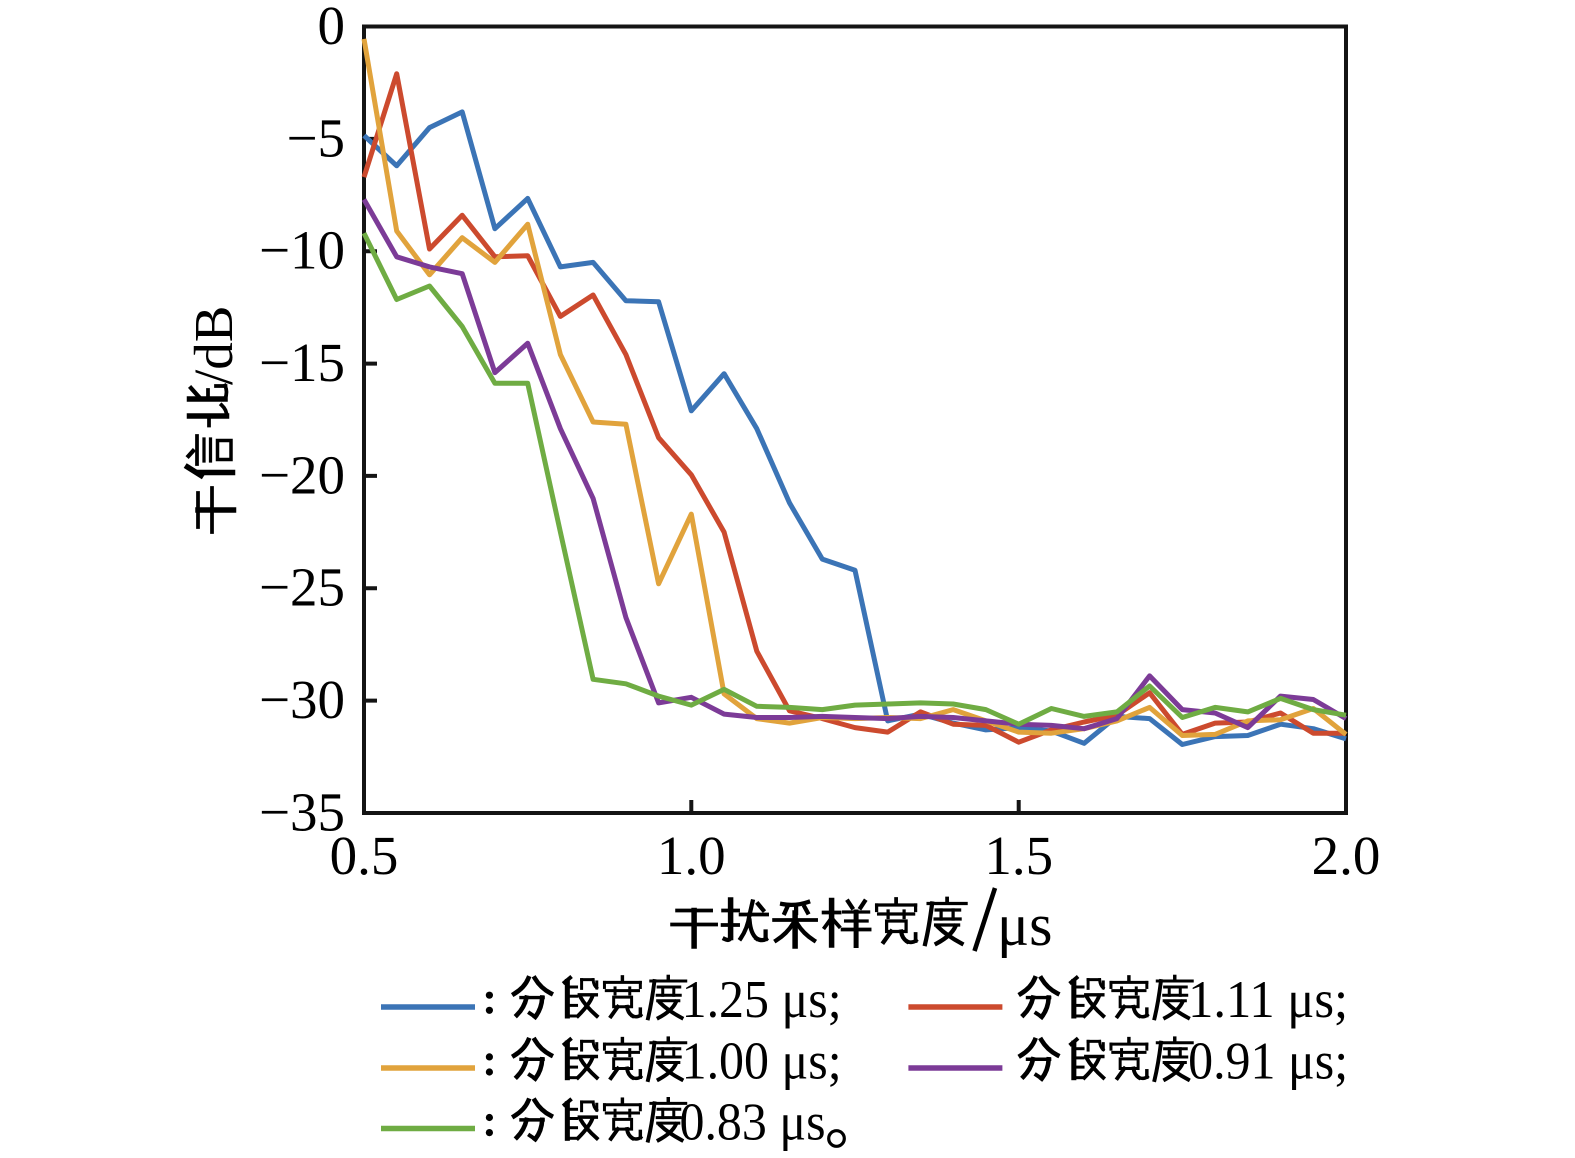 This screenshot has height=1158, width=1575. Describe the element at coordinates (691, 855) in the screenshot. I see `svg-text: 1.0` at that location.